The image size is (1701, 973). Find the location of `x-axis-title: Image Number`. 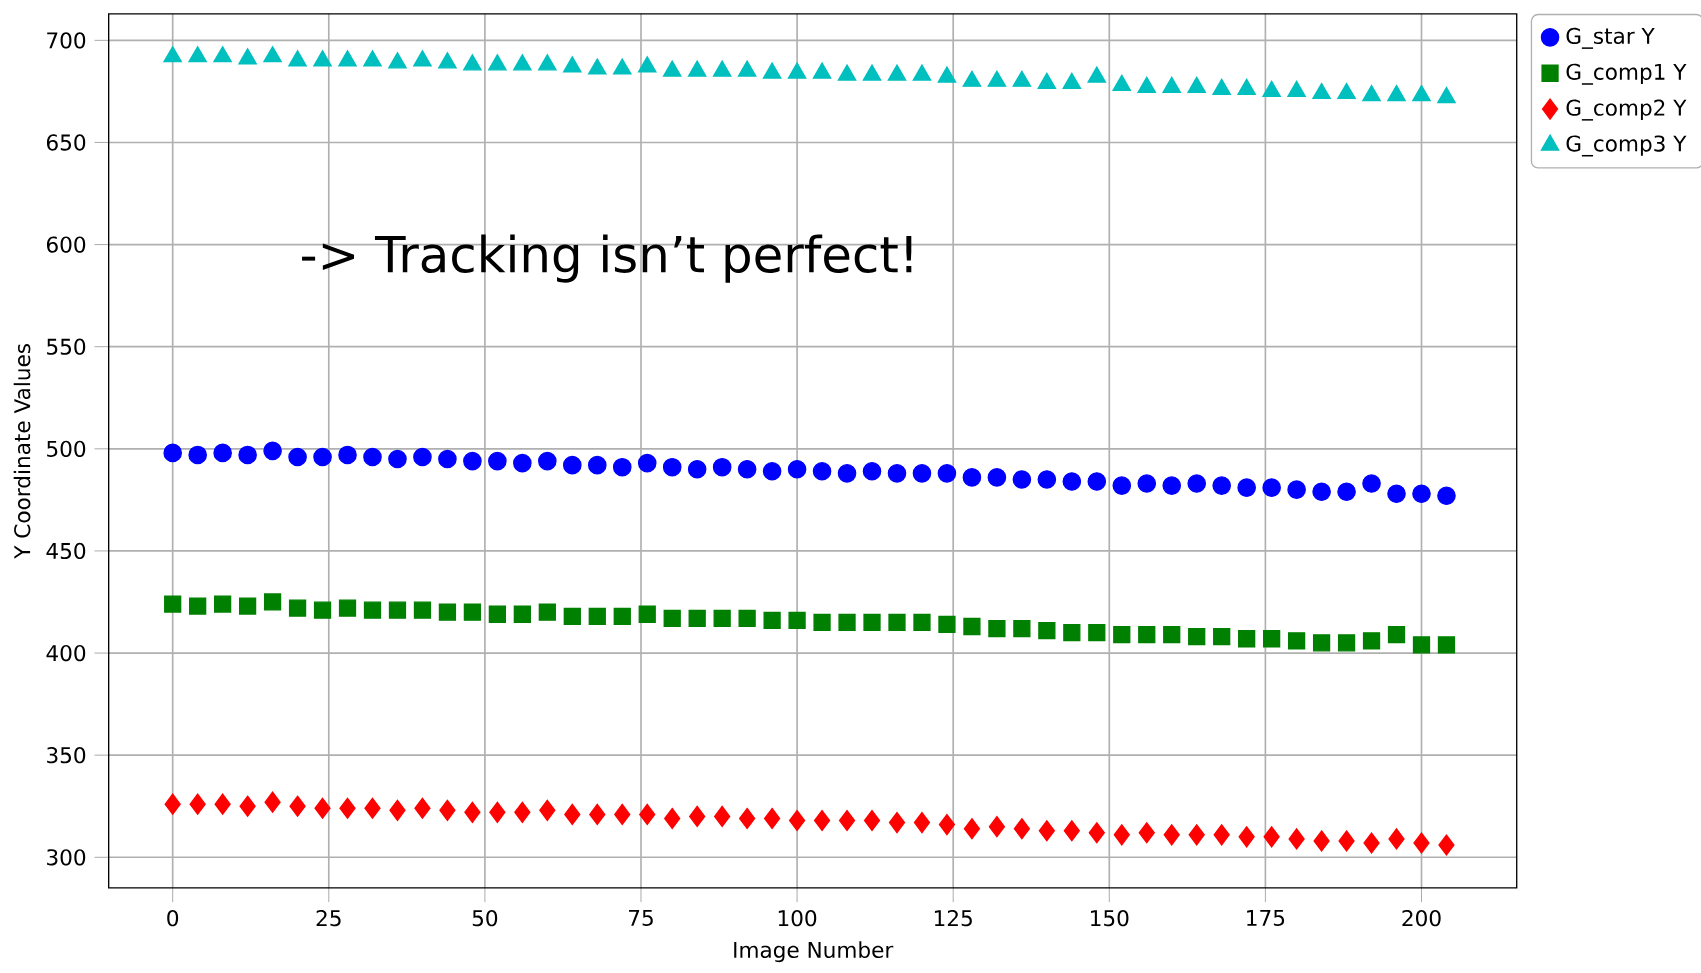

x-axis-title: Image Number is located at coordinates (814, 952).